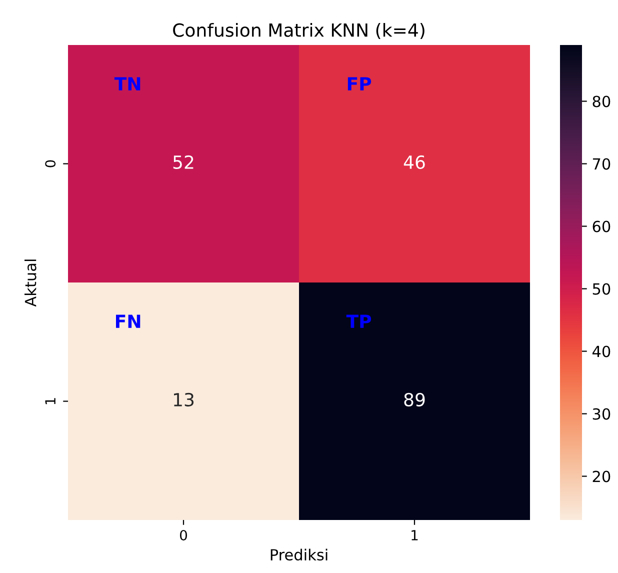 The height and width of the screenshot is (573, 618). Describe the element at coordinates (30, 283) in the screenshot. I see `y-axis-title: Aktual` at that location.